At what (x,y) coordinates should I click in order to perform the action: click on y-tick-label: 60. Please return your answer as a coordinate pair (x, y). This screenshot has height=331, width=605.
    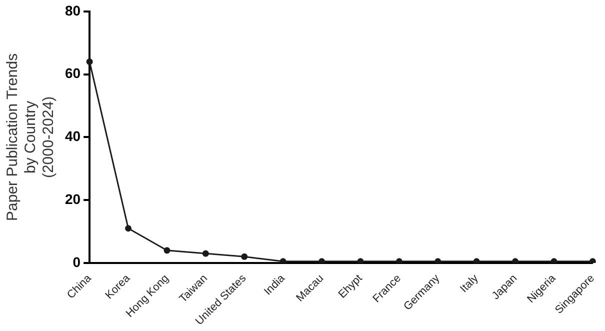
    Looking at the image, I should click on (72, 73).